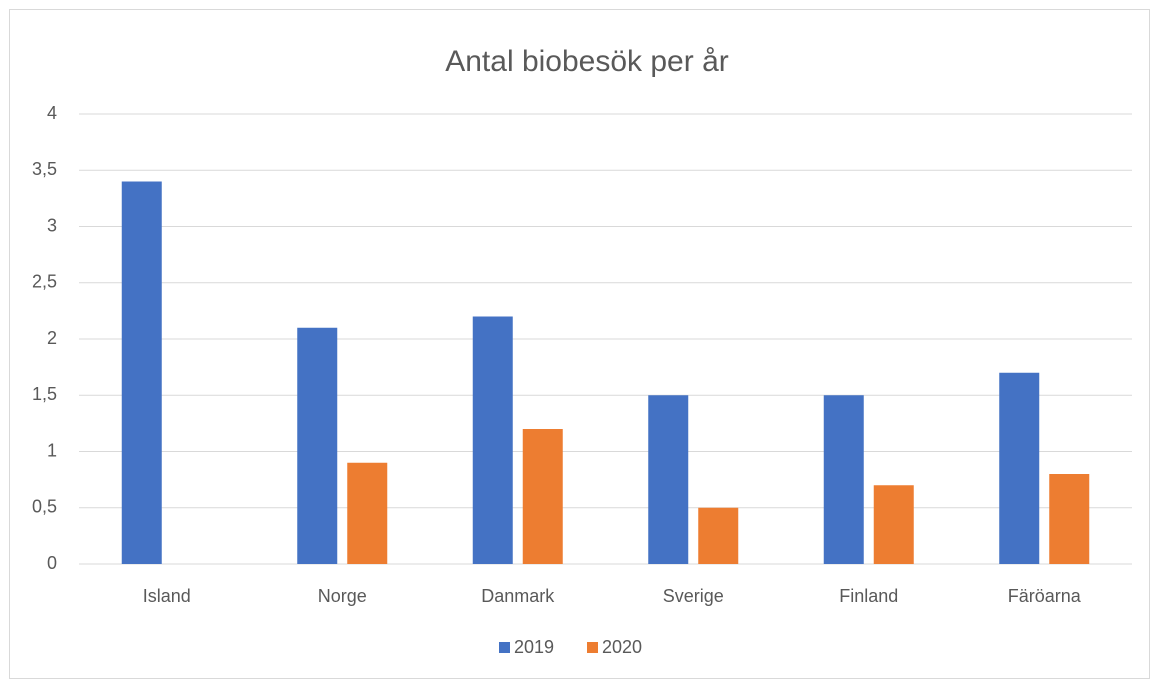 This screenshot has width=1150, height=679. Describe the element at coordinates (52, 563) in the screenshot. I see `y-tick-label: 0` at that location.